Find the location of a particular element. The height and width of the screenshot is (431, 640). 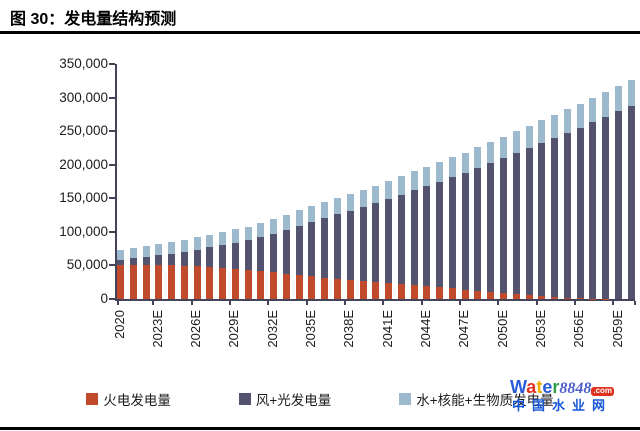

bar-segment-2046-s1 is located at coordinates (452, 233).